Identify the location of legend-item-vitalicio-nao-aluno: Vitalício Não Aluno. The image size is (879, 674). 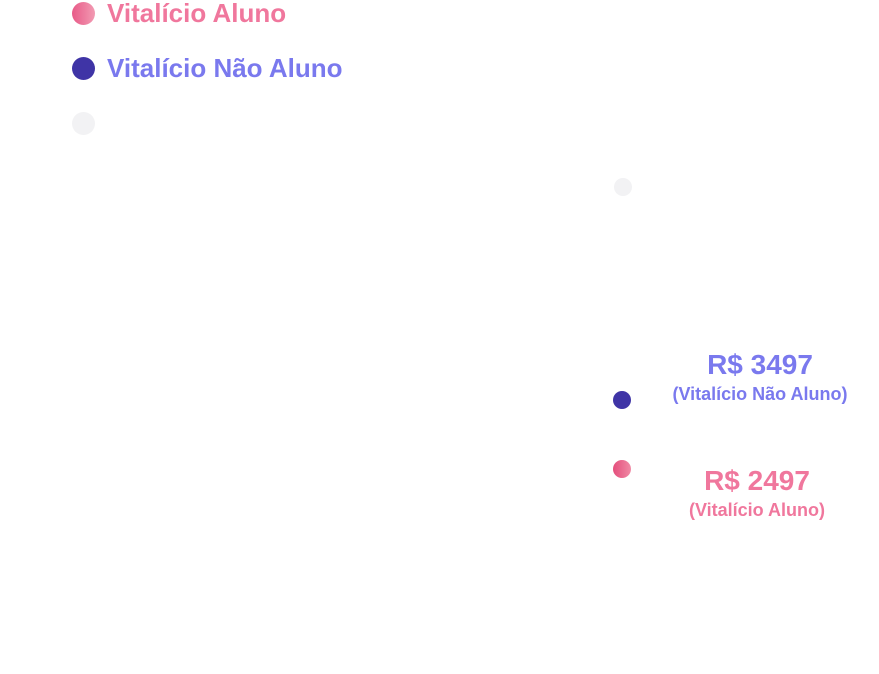
(207, 68).